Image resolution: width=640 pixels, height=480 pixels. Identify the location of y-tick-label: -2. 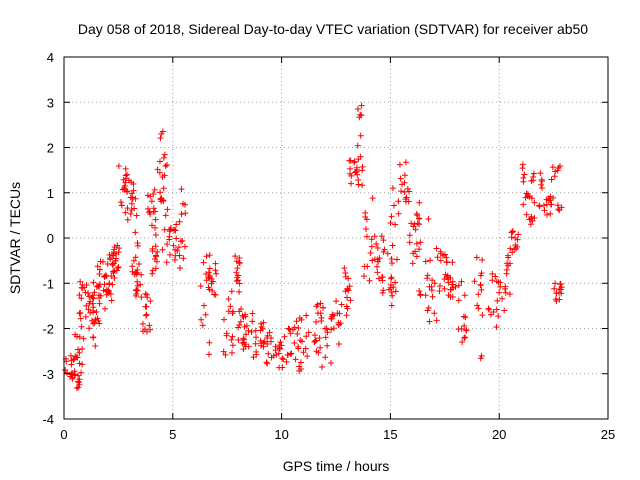
(48, 329).